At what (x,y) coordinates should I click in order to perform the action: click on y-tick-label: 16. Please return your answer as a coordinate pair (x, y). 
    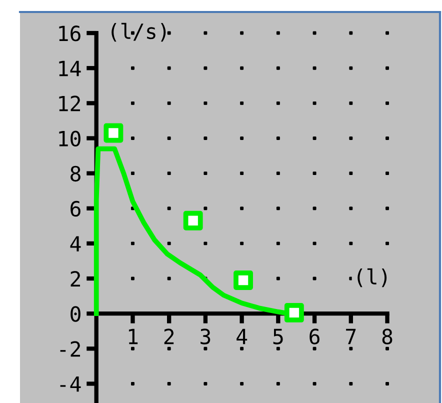
    Looking at the image, I should click on (69, 34).